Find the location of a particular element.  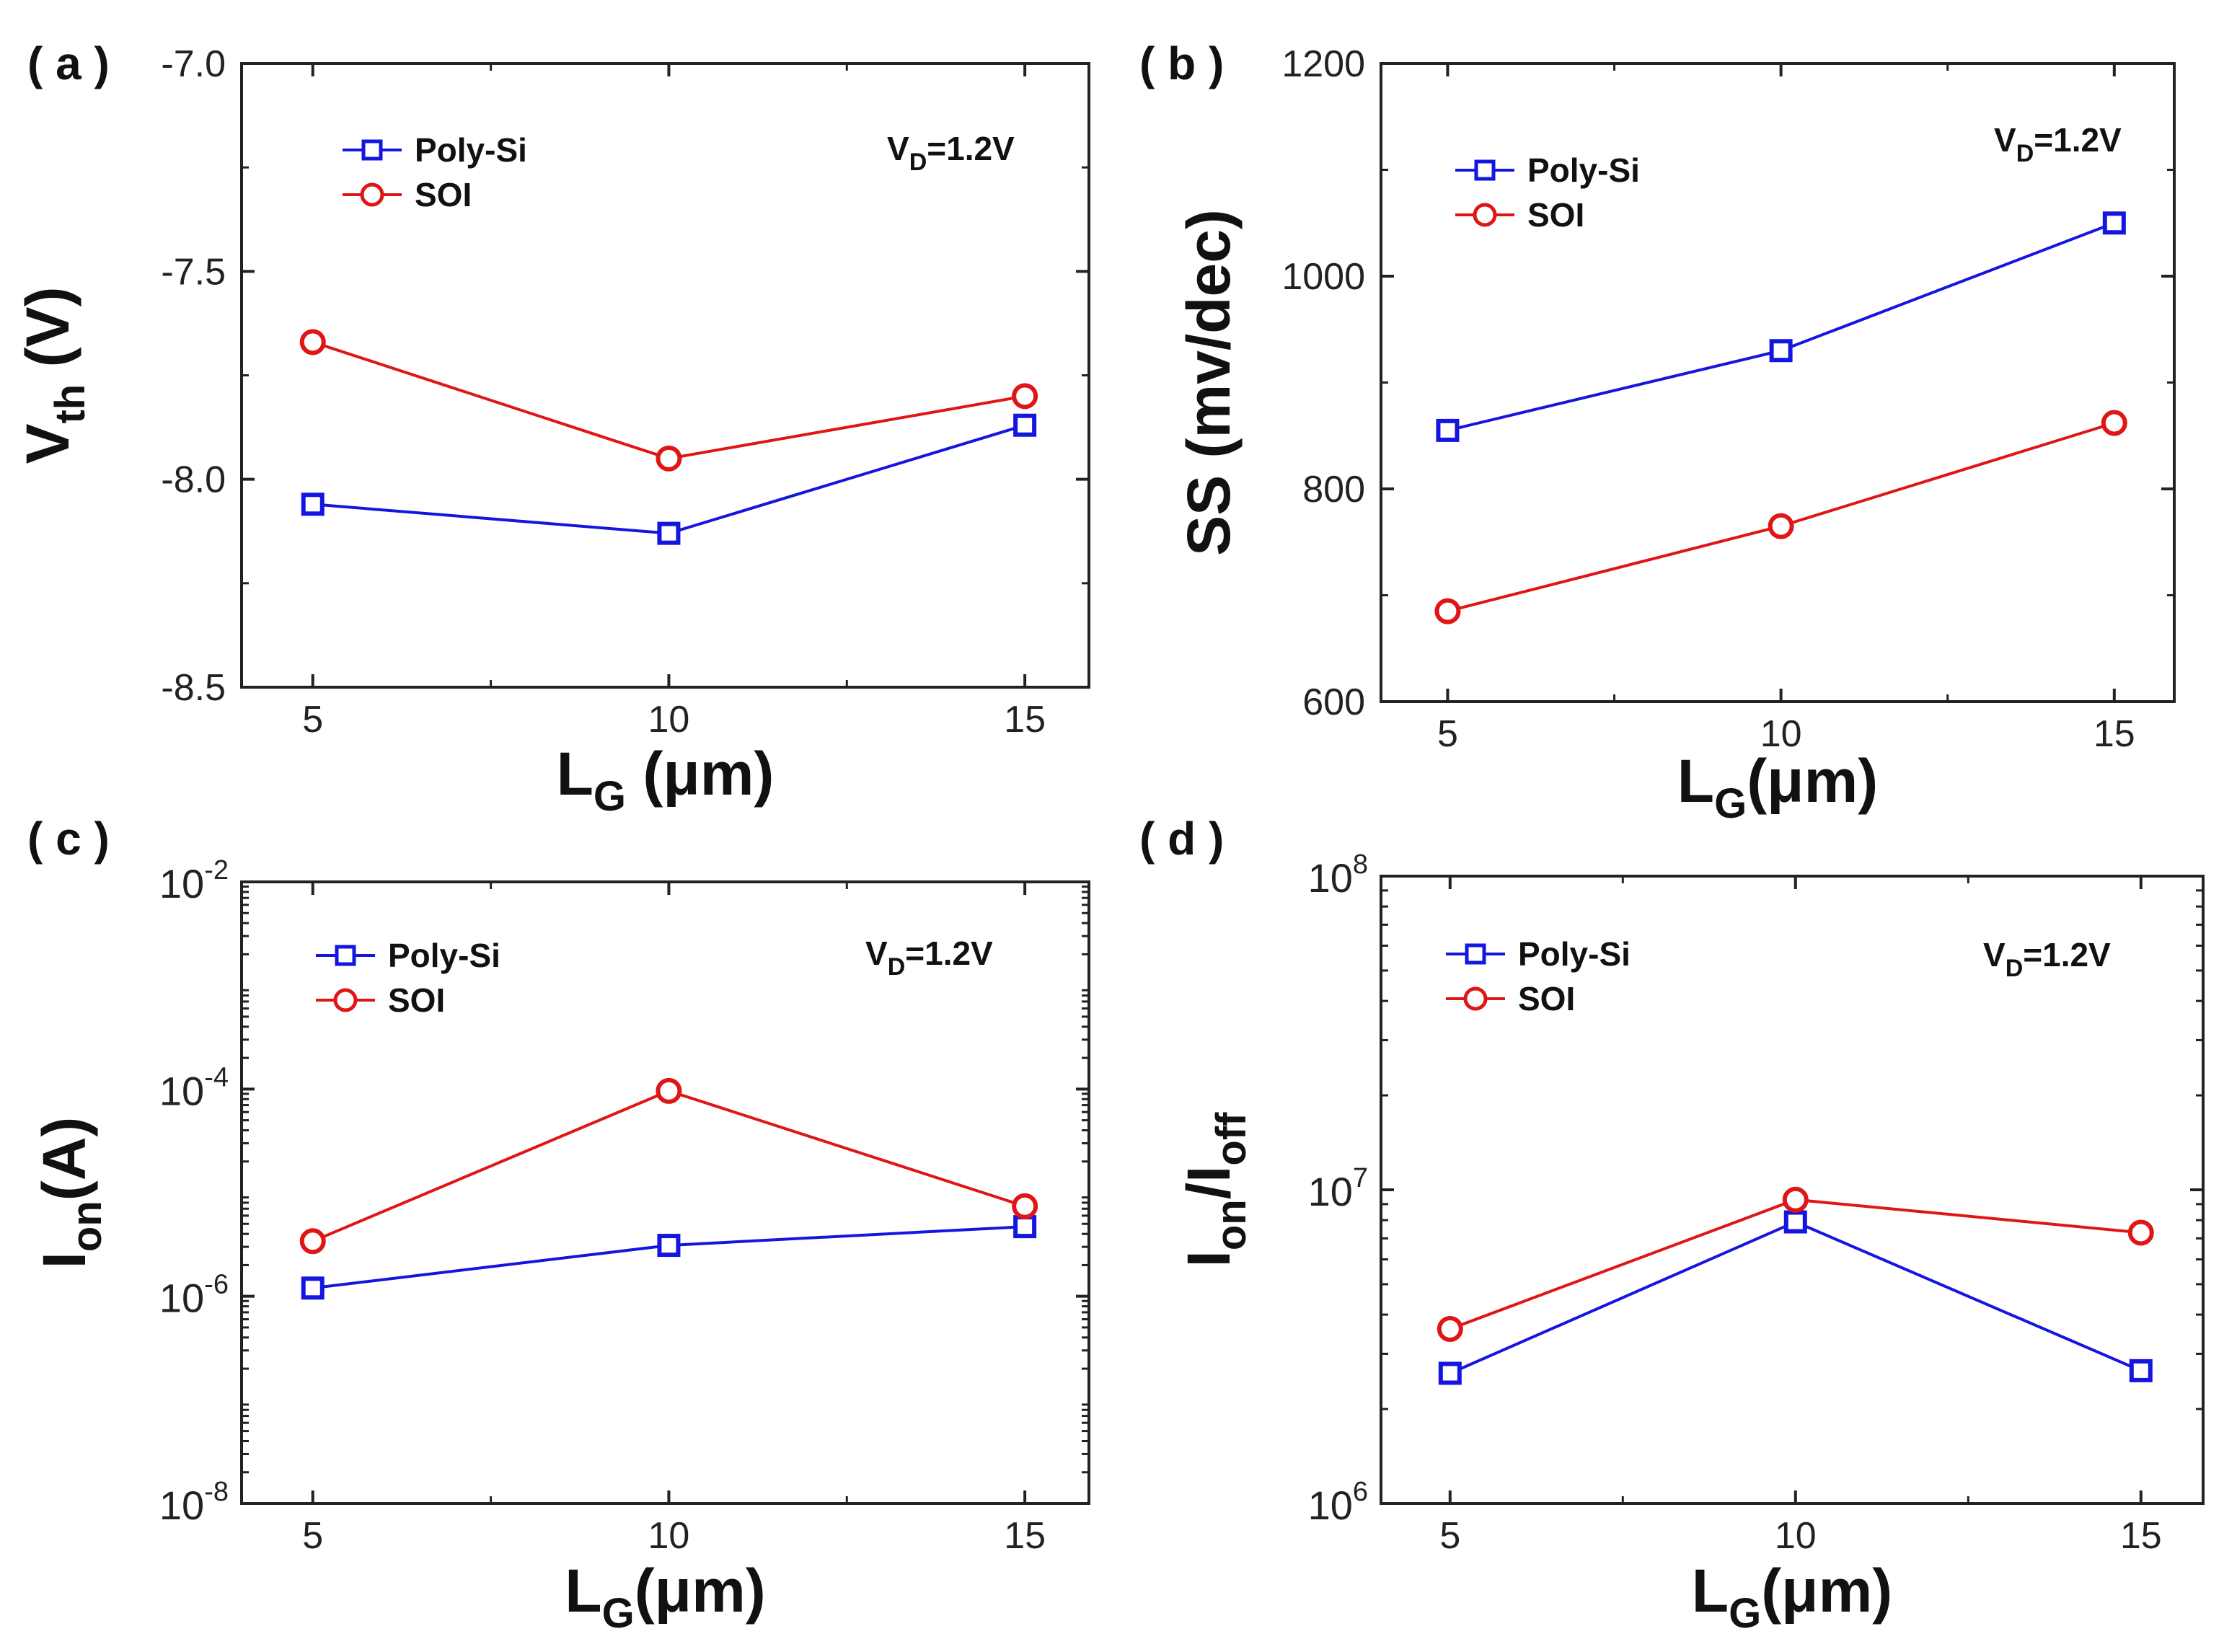

y-axis-title-main: V is located at coordinates (47, 444).